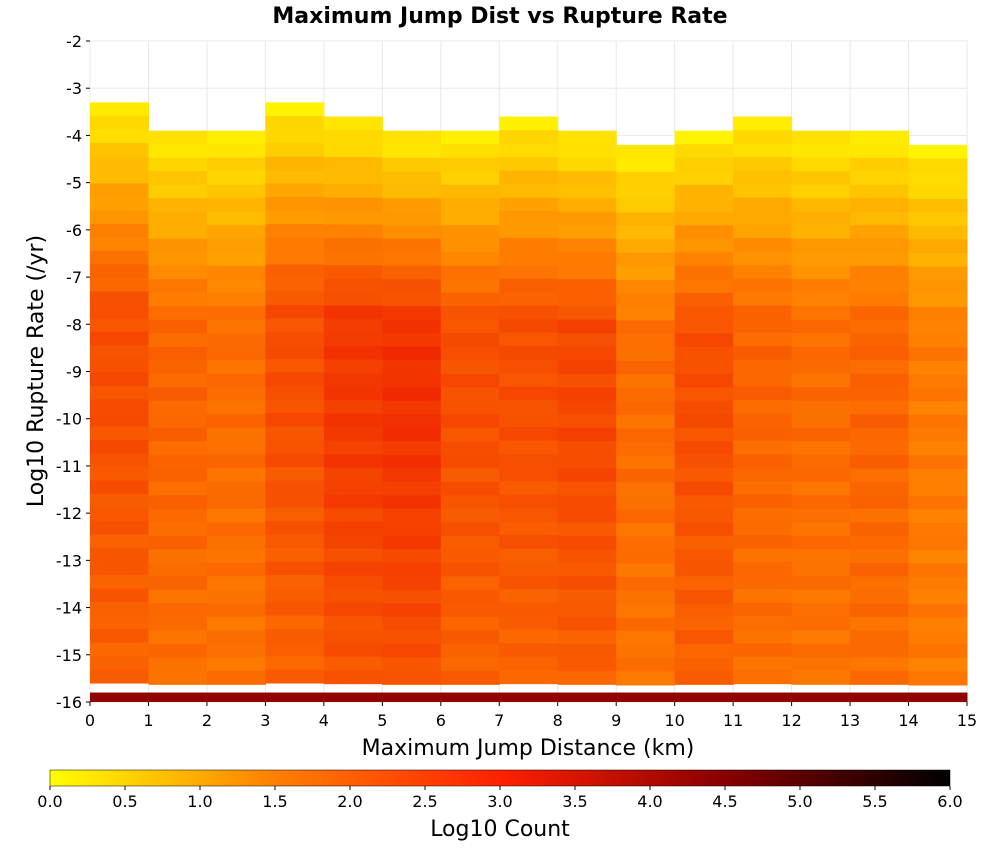 The width and height of the screenshot is (1000, 850). What do you see at coordinates (74, 135) in the screenshot?
I see `y-tick-label: -4` at bounding box center [74, 135].